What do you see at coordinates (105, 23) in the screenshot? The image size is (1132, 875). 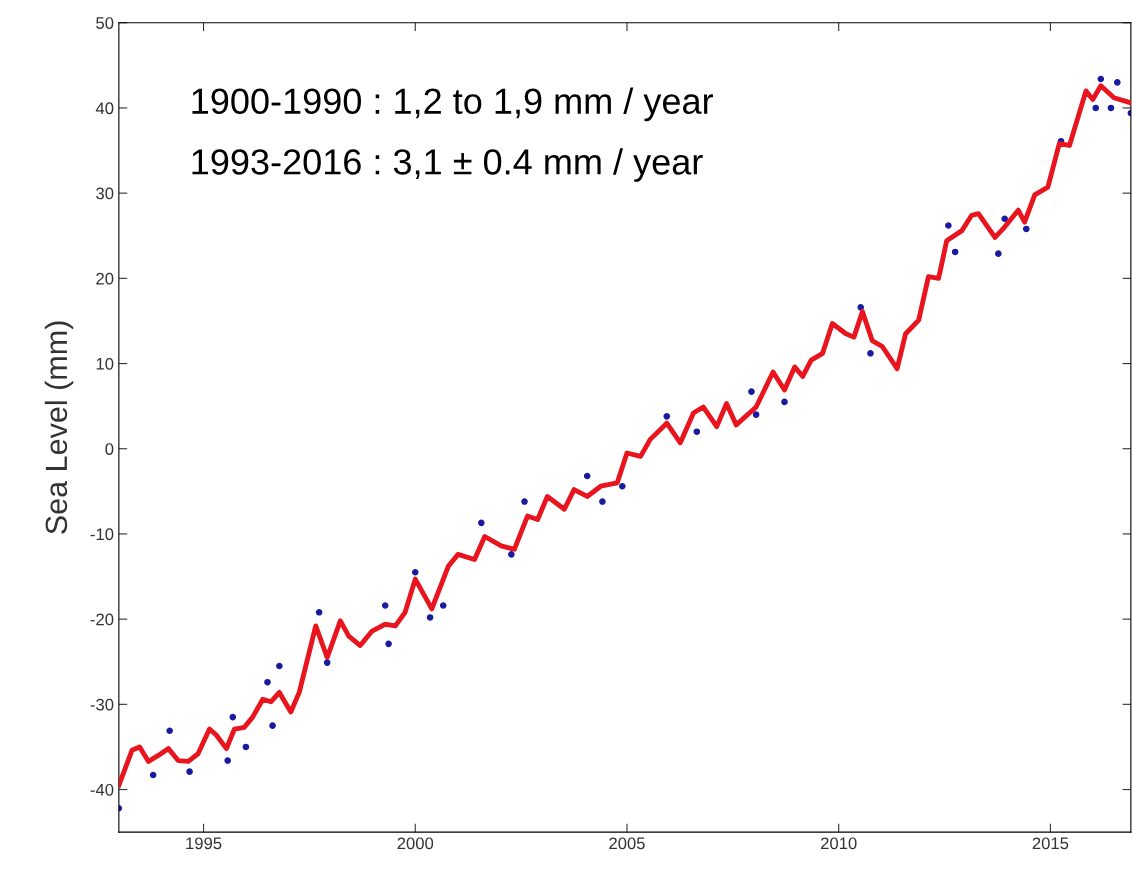 I see `y-tick-label: 50` at bounding box center [105, 23].